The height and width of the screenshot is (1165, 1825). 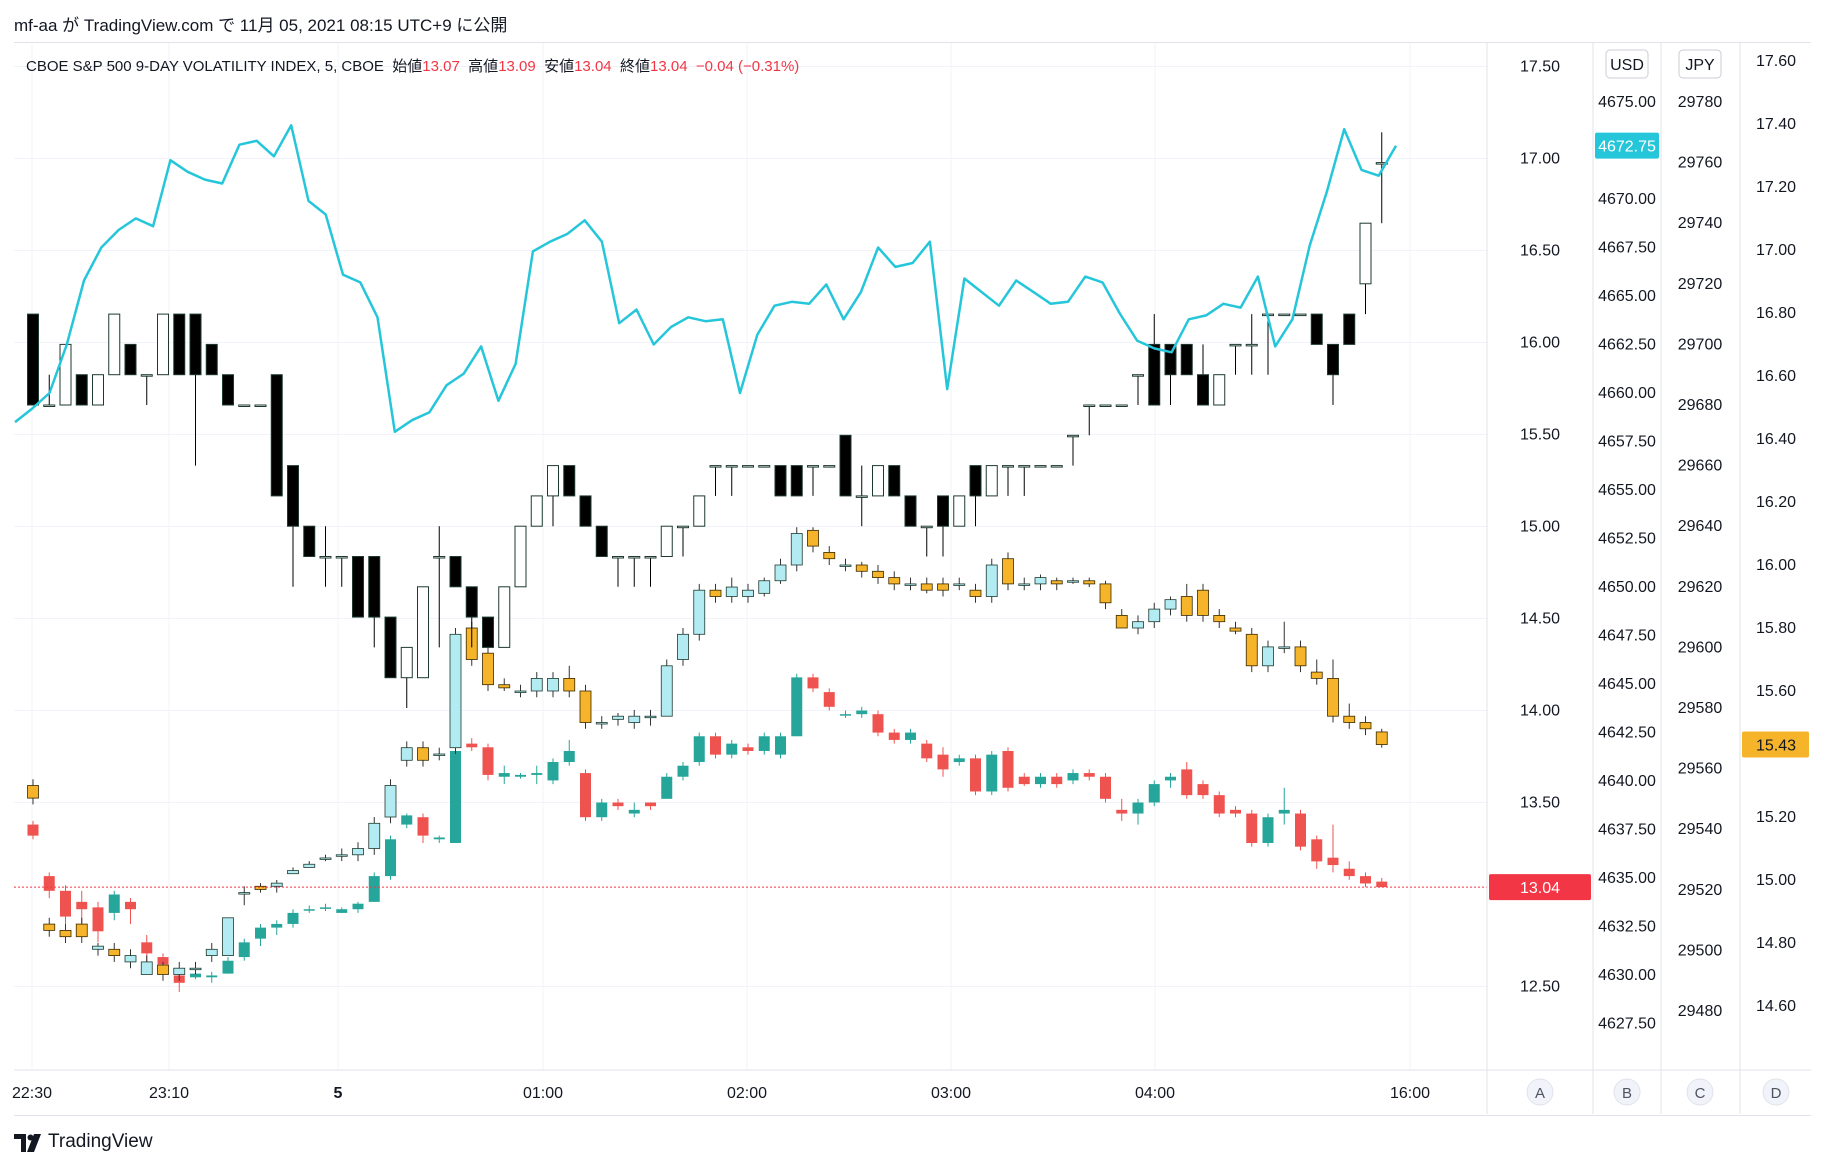 I want to click on axis-B-tick: 4667.50, so click(x=1627, y=248).